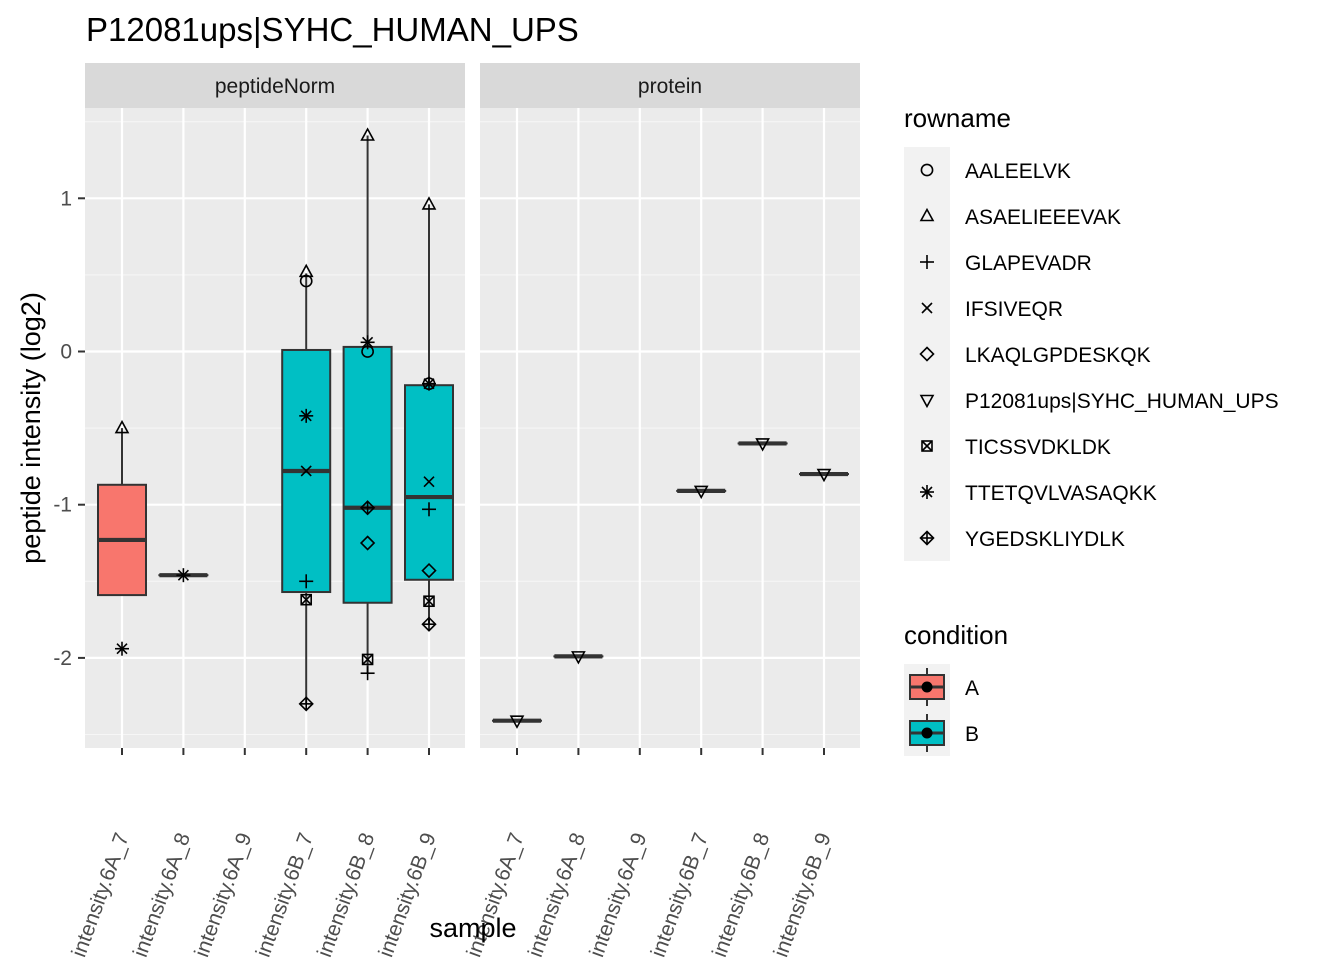 Image resolution: width=1344 pixels, height=960 pixels. Describe the element at coordinates (1122, 401) in the screenshot. I see `legend-entry-label: P12081ups|SYHC_HUMAN_UPS` at that location.